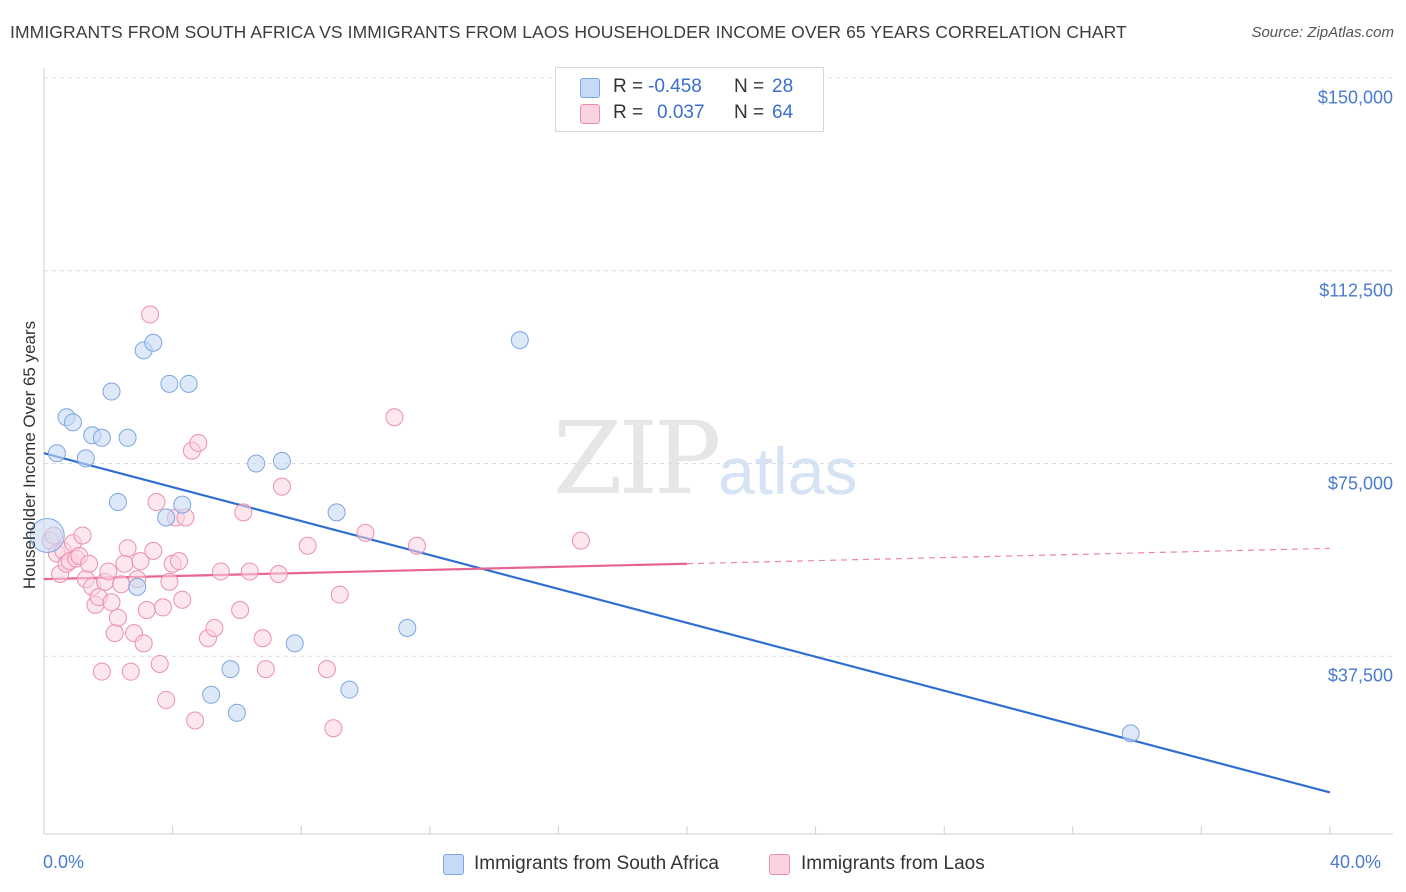  What do you see at coordinates (1008, 556) in the screenshot?
I see `trend-line-laos-extension` at bounding box center [1008, 556].